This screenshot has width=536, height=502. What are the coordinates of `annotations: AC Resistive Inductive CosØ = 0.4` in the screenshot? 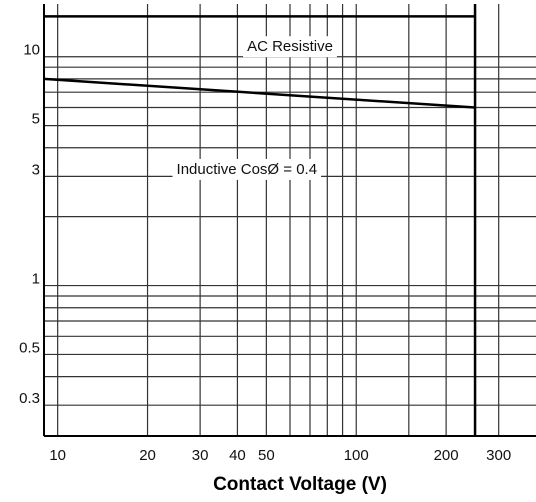 It's located at (254, 108).